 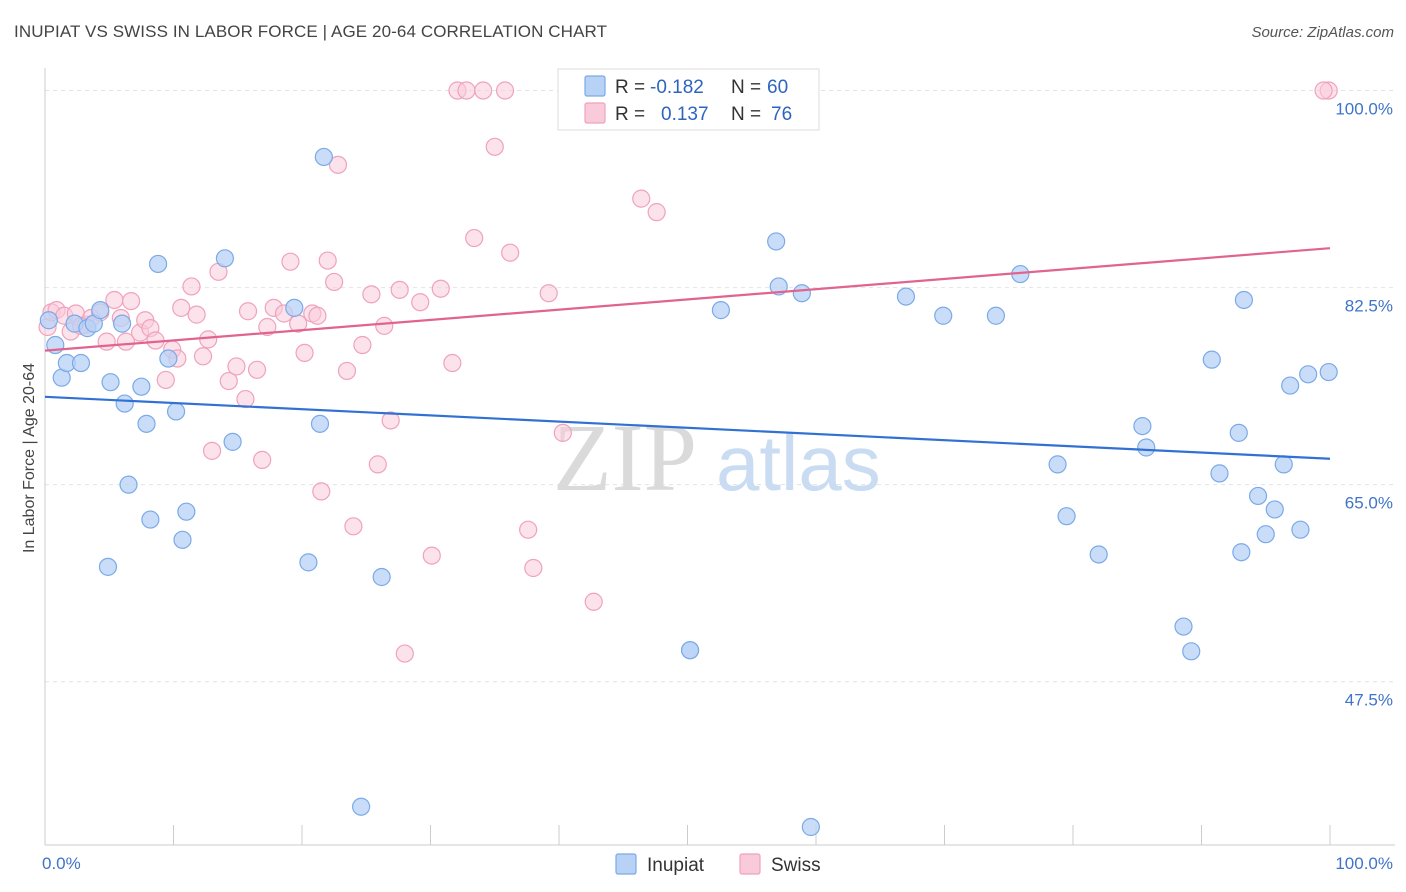 What do you see at coordinates (677, 87) in the screenshot?
I see `legend-r-value-inupiat: -0.182` at bounding box center [677, 87].